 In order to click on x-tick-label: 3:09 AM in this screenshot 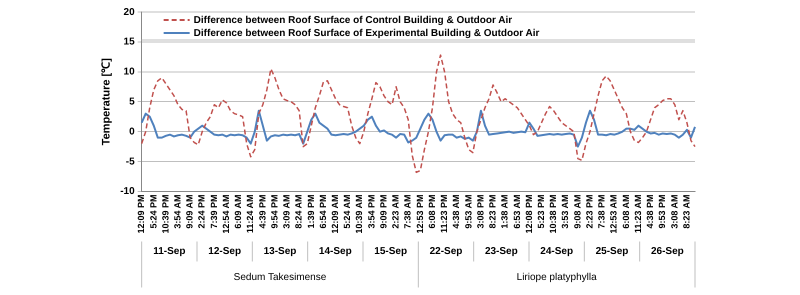, I will do `click(287, 211)`.